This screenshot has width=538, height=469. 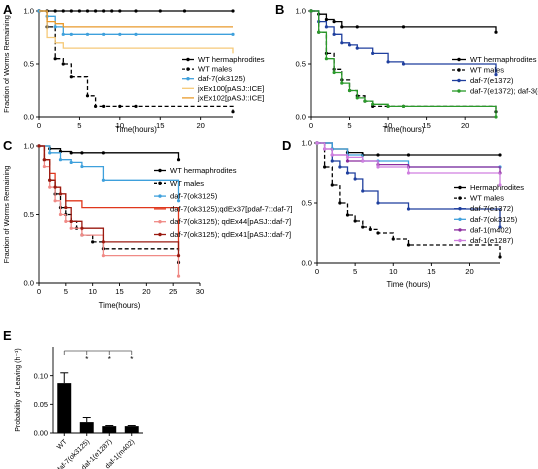 I want to click on panel-c-legend-label: WT hermaphrodites, so click(x=203, y=170).